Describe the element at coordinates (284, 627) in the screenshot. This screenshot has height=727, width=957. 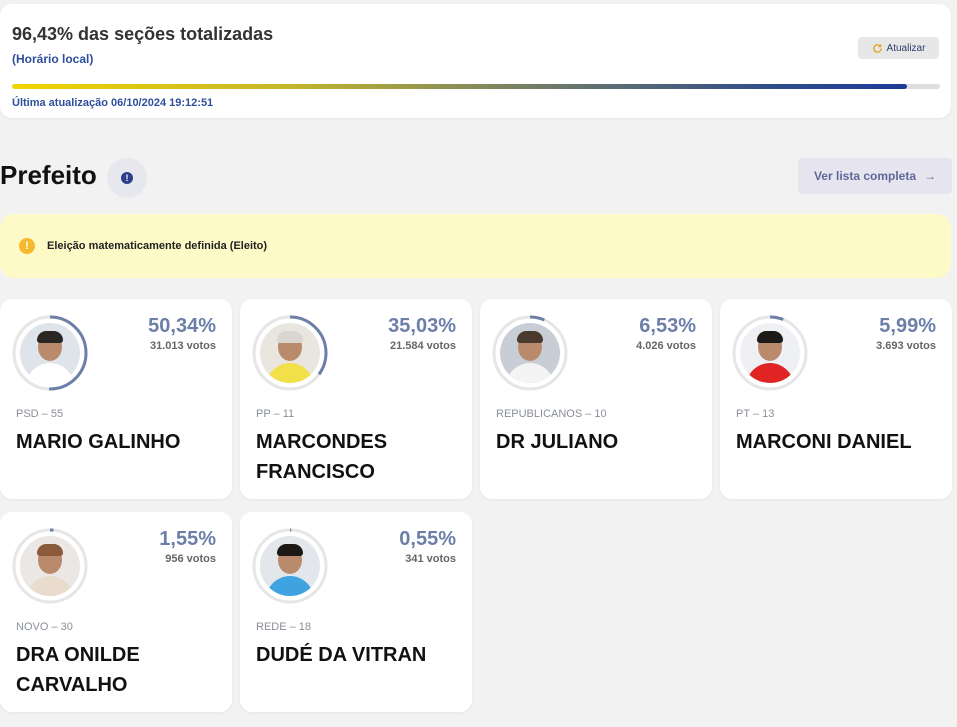
I see `candidate-party: REDE – 18` at that location.